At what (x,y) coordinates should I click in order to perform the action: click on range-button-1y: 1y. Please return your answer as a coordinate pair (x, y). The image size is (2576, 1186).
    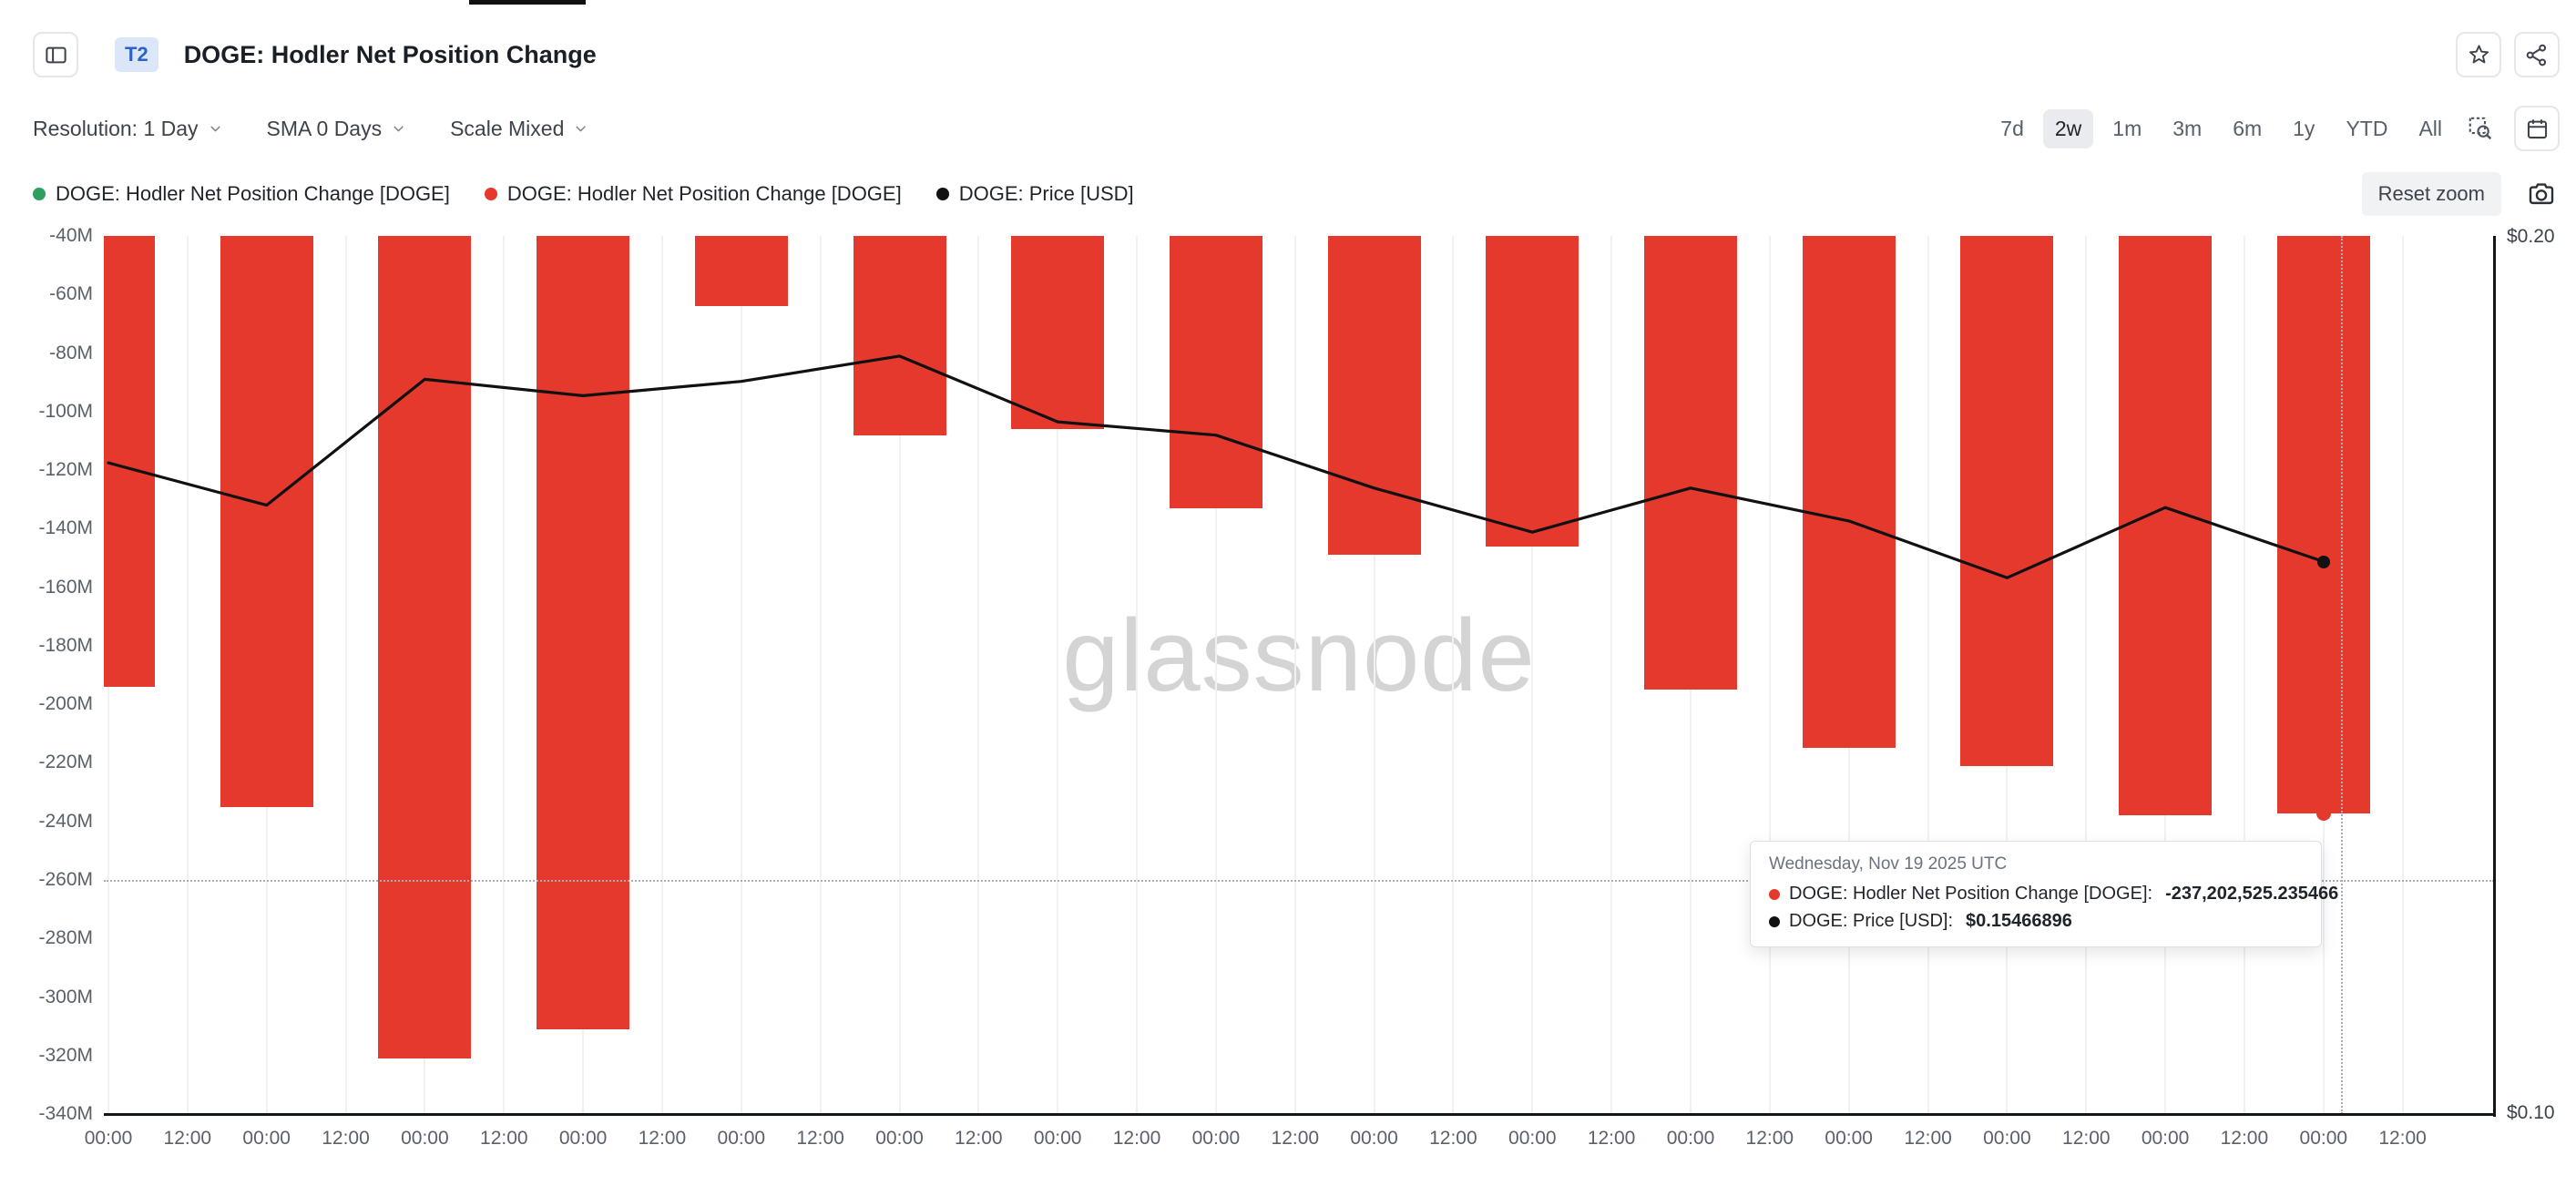
    Looking at the image, I should click on (2303, 128).